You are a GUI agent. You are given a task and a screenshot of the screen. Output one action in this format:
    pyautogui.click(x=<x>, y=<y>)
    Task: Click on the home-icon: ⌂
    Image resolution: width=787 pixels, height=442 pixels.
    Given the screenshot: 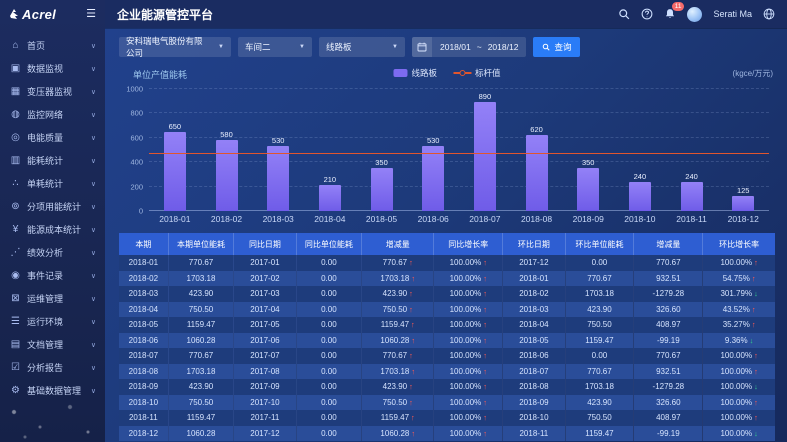 What is the action you would take?
    pyautogui.click(x=15, y=45)
    